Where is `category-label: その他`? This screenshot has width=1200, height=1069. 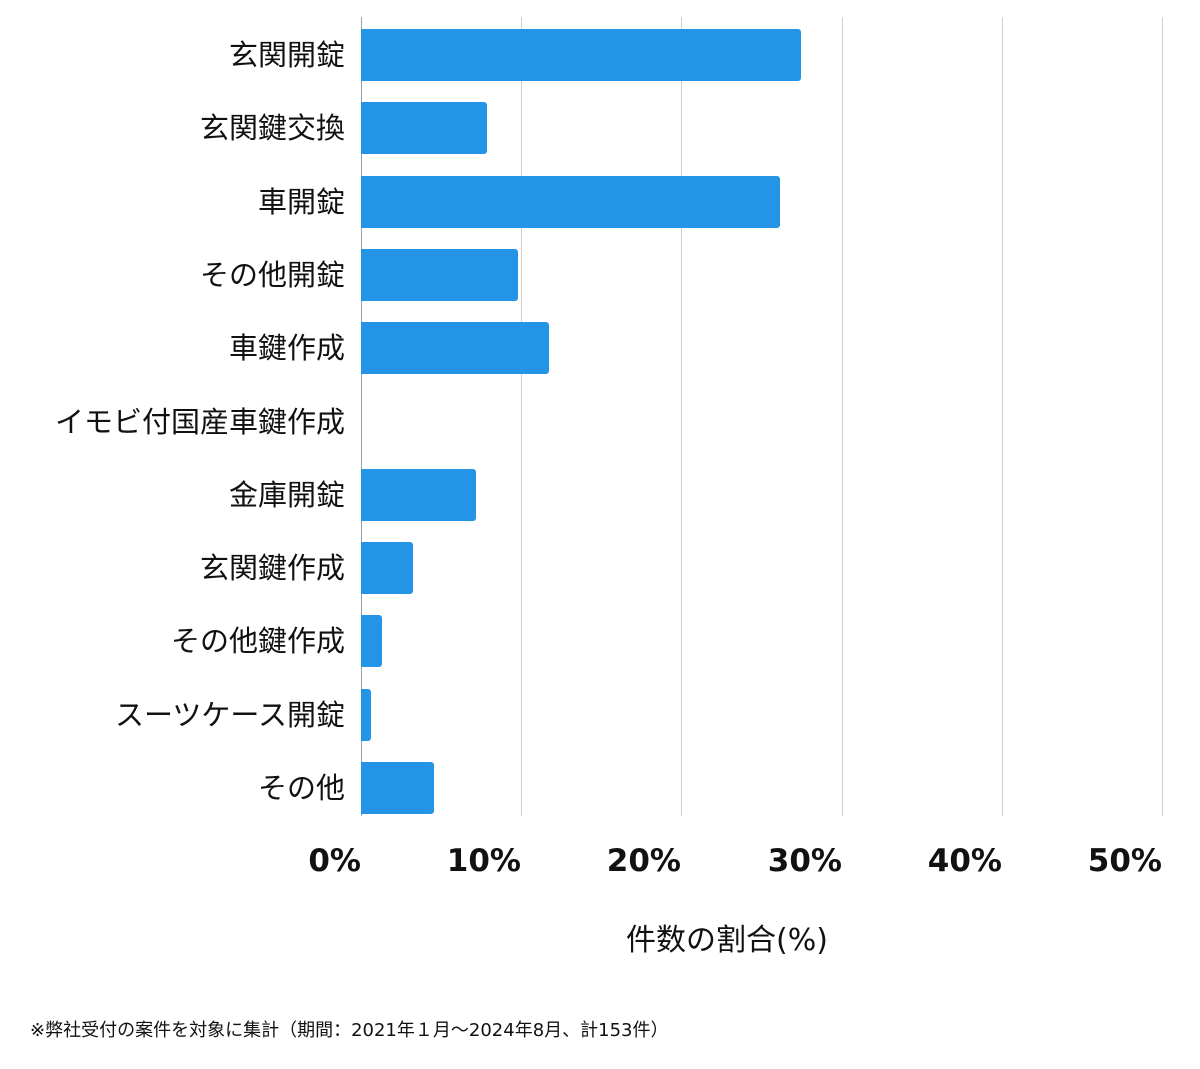
category-label: その他 is located at coordinates (301, 788).